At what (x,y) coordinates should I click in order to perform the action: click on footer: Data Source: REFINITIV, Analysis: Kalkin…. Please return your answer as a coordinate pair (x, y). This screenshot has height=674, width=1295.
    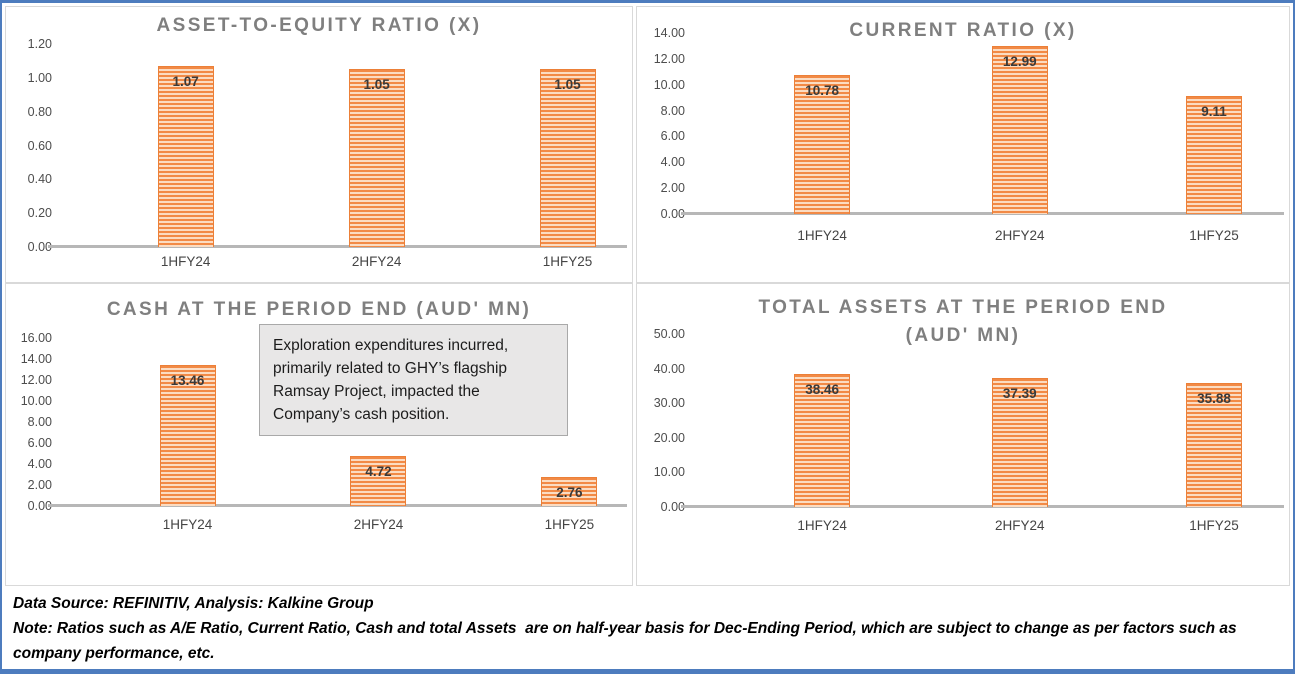
    Looking at the image, I should click on (647, 626).